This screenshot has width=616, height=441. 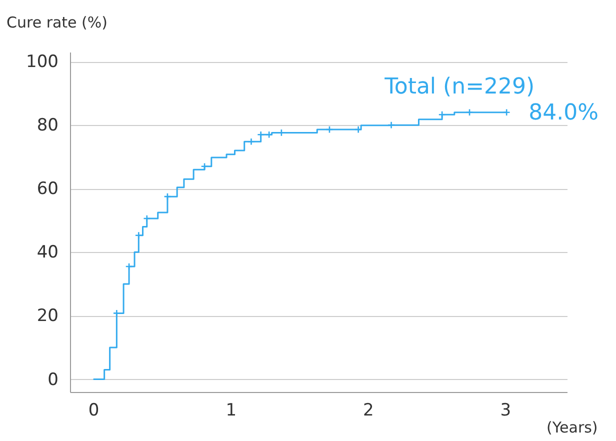 What do you see at coordinates (459, 87) in the screenshot?
I see `series-label: Total (n=229)` at bounding box center [459, 87].